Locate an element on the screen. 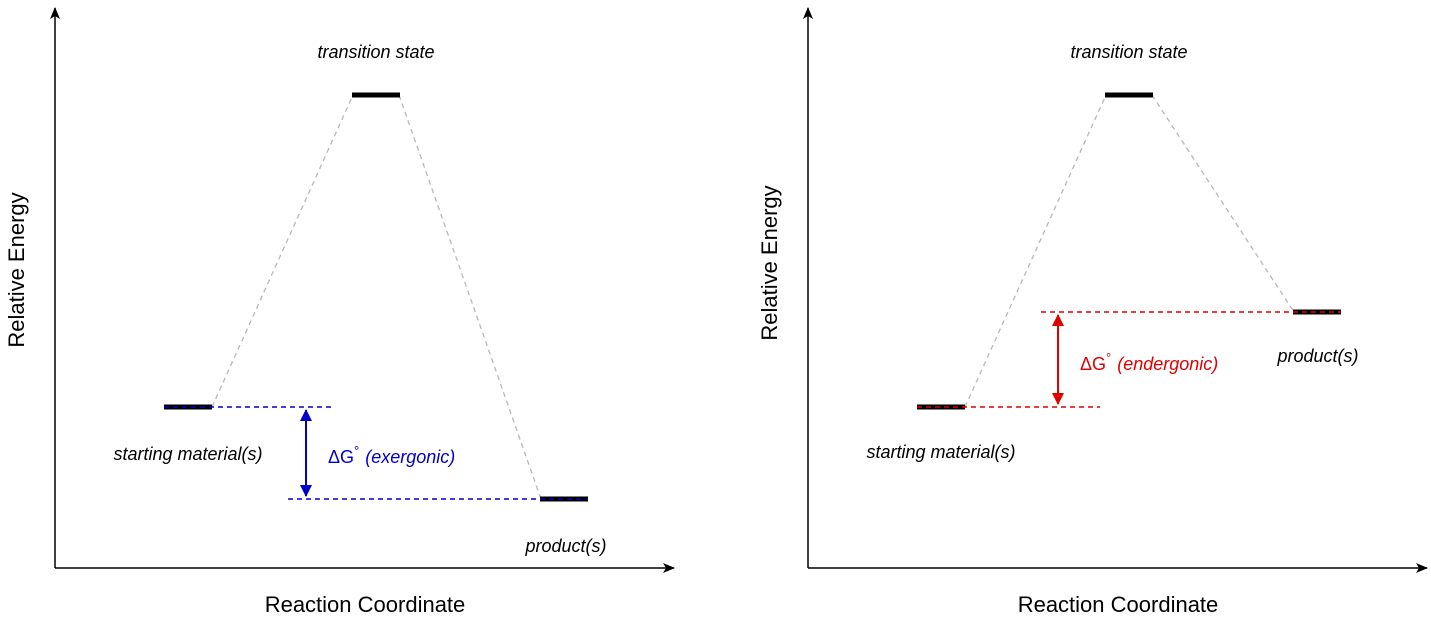 The image size is (1431, 622). delta-g-note: (endergonic) is located at coordinates (1167, 364).